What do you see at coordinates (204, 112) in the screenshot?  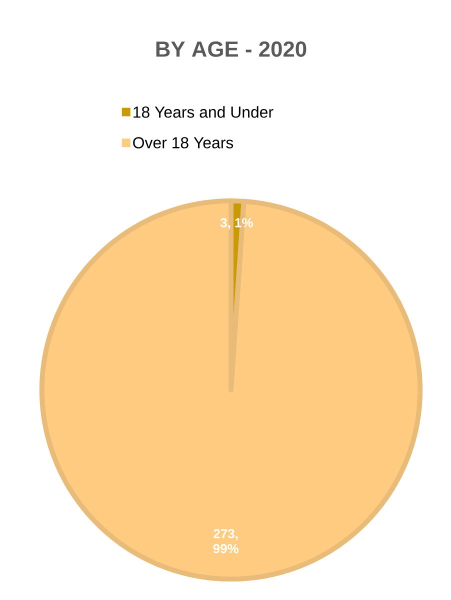 I see `legend-label: 18 Years and Under` at bounding box center [204, 112].